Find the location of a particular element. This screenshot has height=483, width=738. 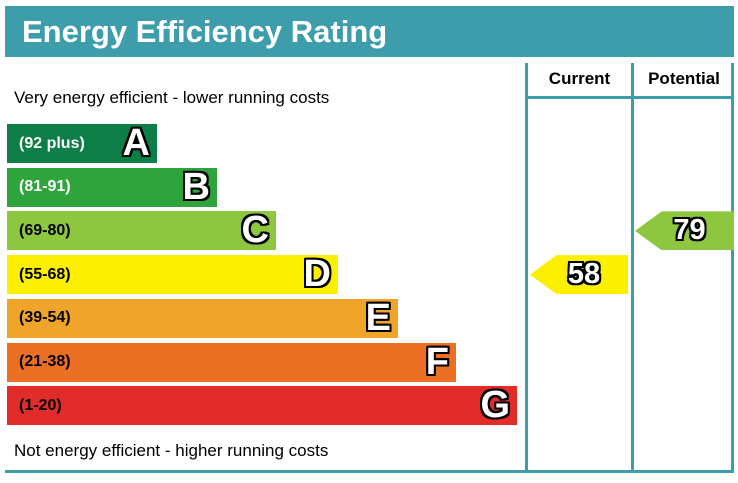

title-bar: Energy Efficiency Rating is located at coordinates (369, 31).